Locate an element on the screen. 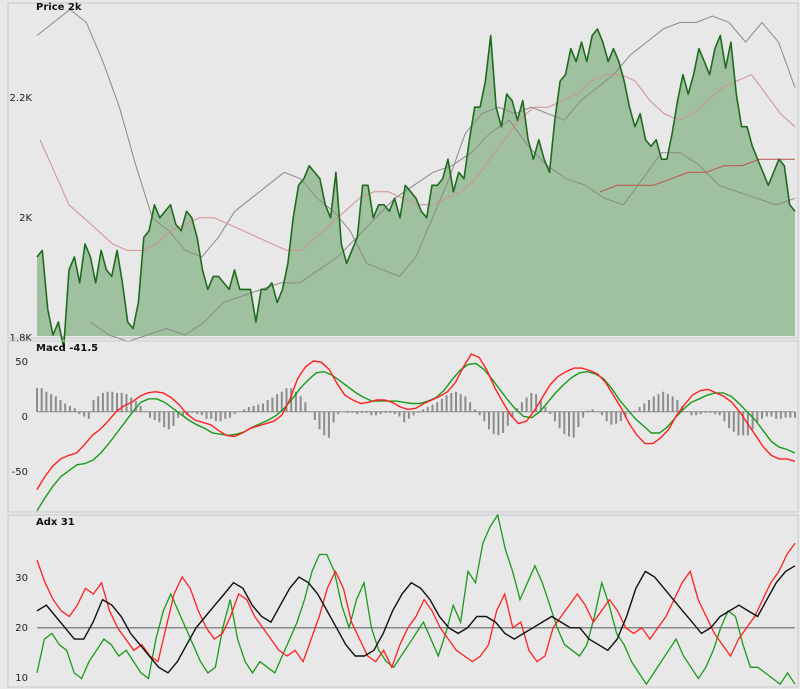 The image size is (800, 689). price-tick-2k: 2K is located at coordinates (25, 218).